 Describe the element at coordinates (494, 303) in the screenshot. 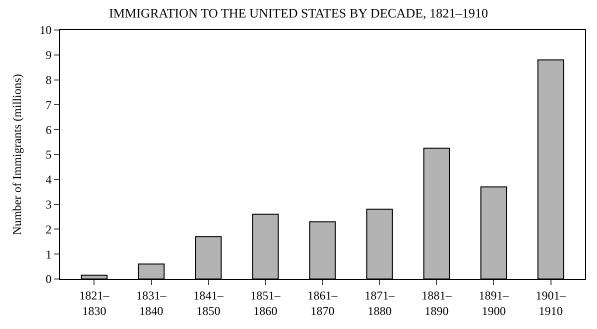

I see `x-tick-label: 1891– 1900` at that location.